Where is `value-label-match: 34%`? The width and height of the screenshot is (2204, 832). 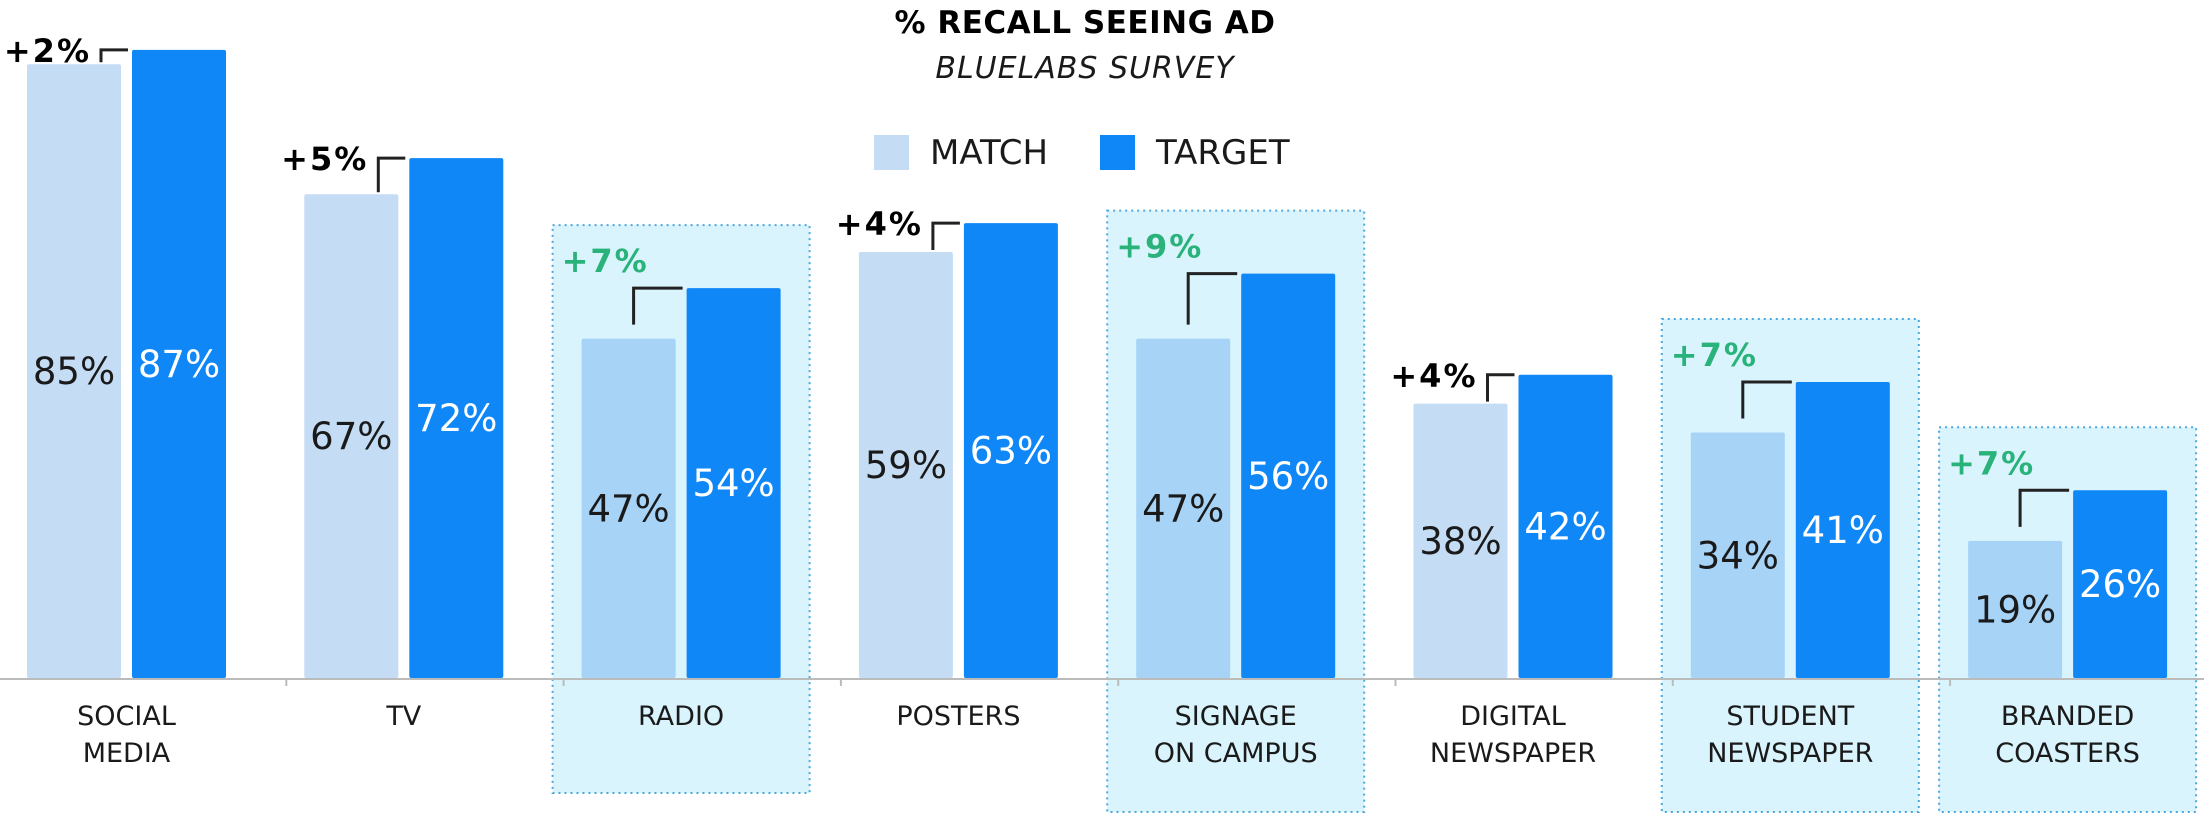 value-label-match: 34% is located at coordinates (1738, 555).